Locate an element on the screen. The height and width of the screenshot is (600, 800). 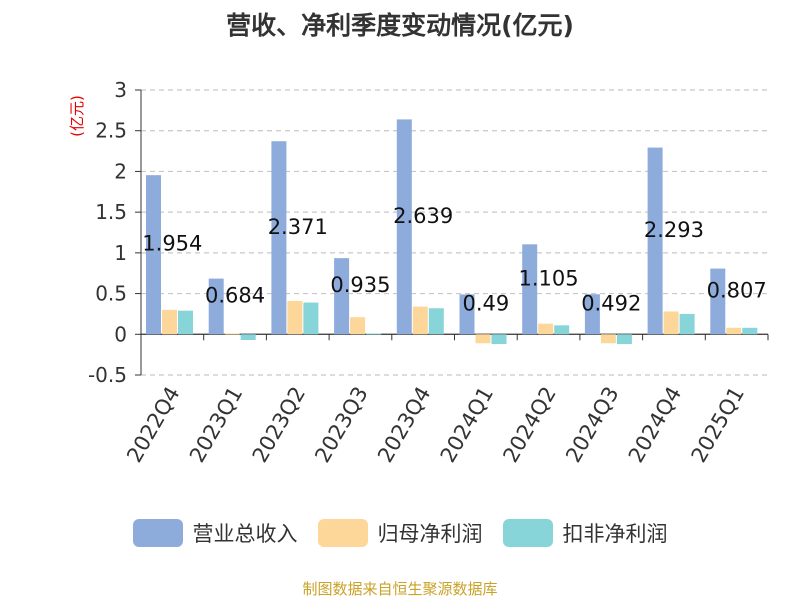
data-label: 0.807 is located at coordinates (737, 290).